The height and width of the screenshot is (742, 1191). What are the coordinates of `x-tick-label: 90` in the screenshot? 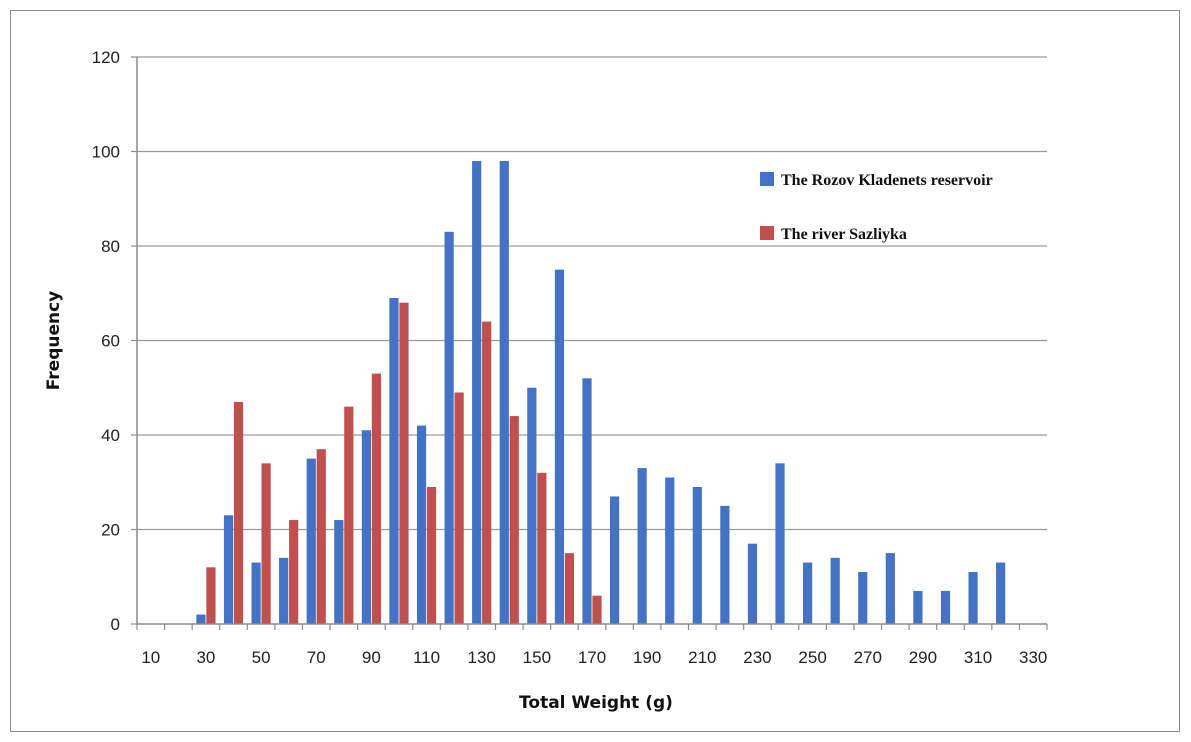 It's located at (371, 657).